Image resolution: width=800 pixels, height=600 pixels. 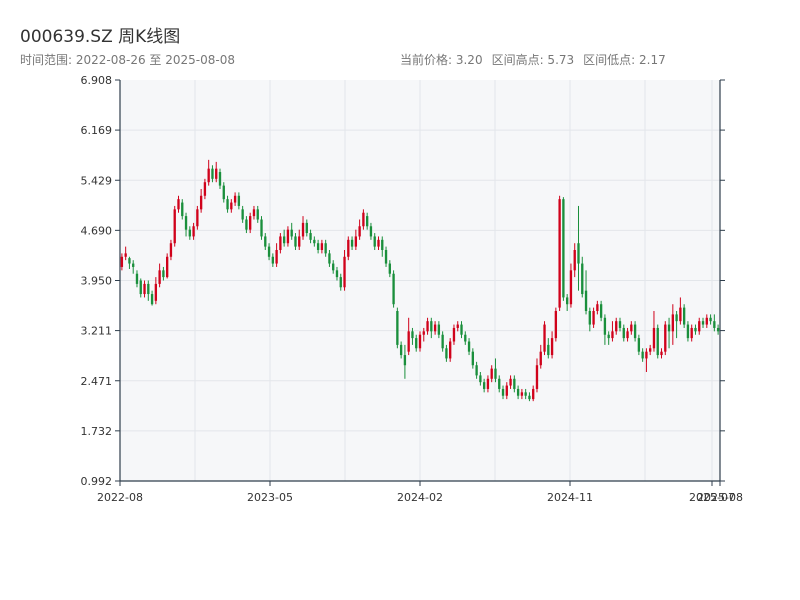 What do you see at coordinates (97, 331) in the screenshot?
I see `y-tick-label: 3.211` at bounding box center [97, 331].